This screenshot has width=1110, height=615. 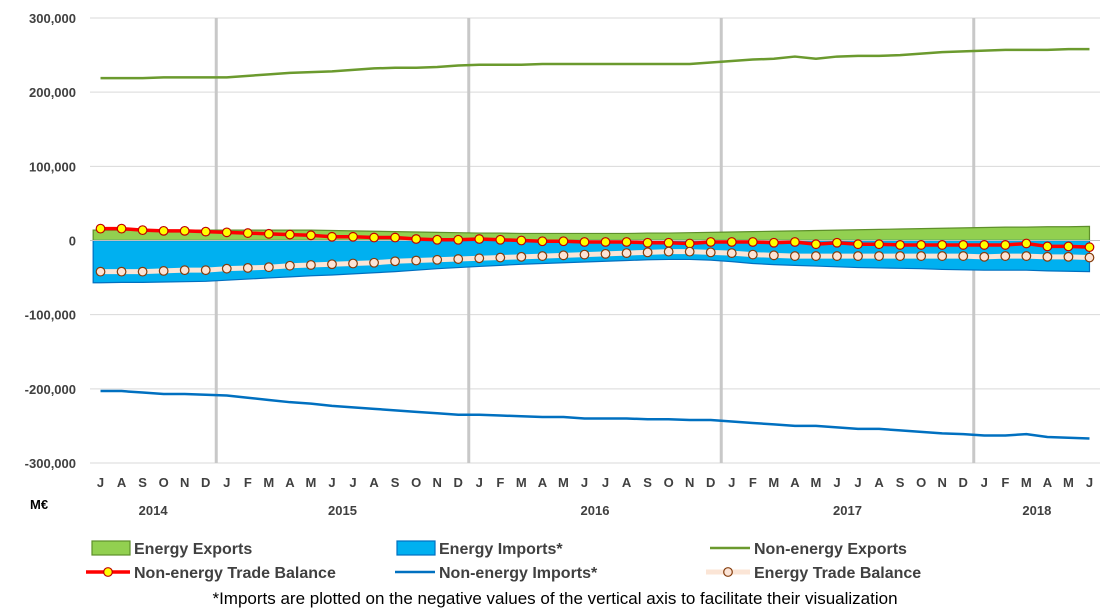 I want to click on legend-label: Non-energy Imports*, so click(x=518, y=573).